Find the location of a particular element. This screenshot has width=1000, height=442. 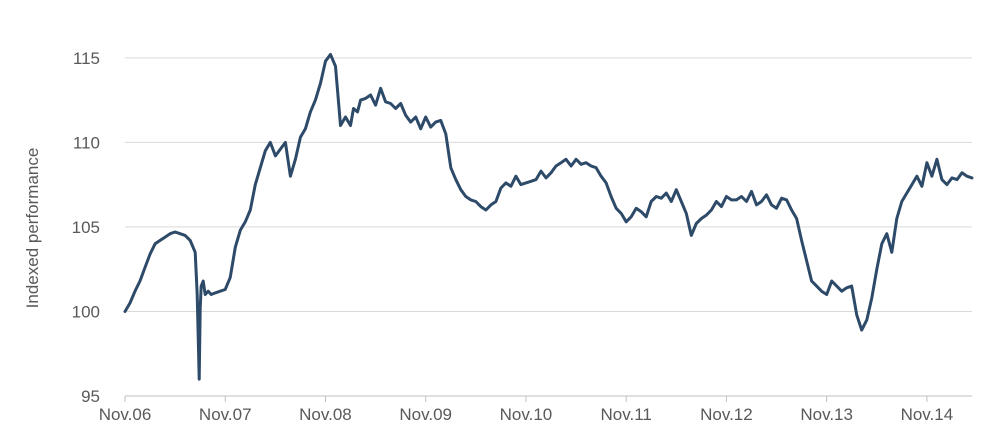

y-tick-labels: 95 100 105 110 115 is located at coordinates (86, 227).